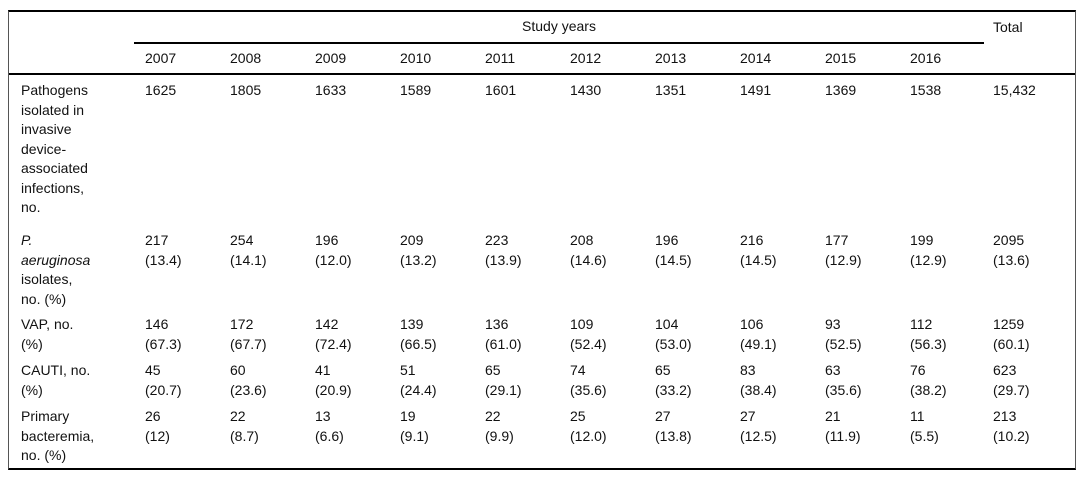  I want to click on value-cell: 27 (13.8), so click(673, 426).